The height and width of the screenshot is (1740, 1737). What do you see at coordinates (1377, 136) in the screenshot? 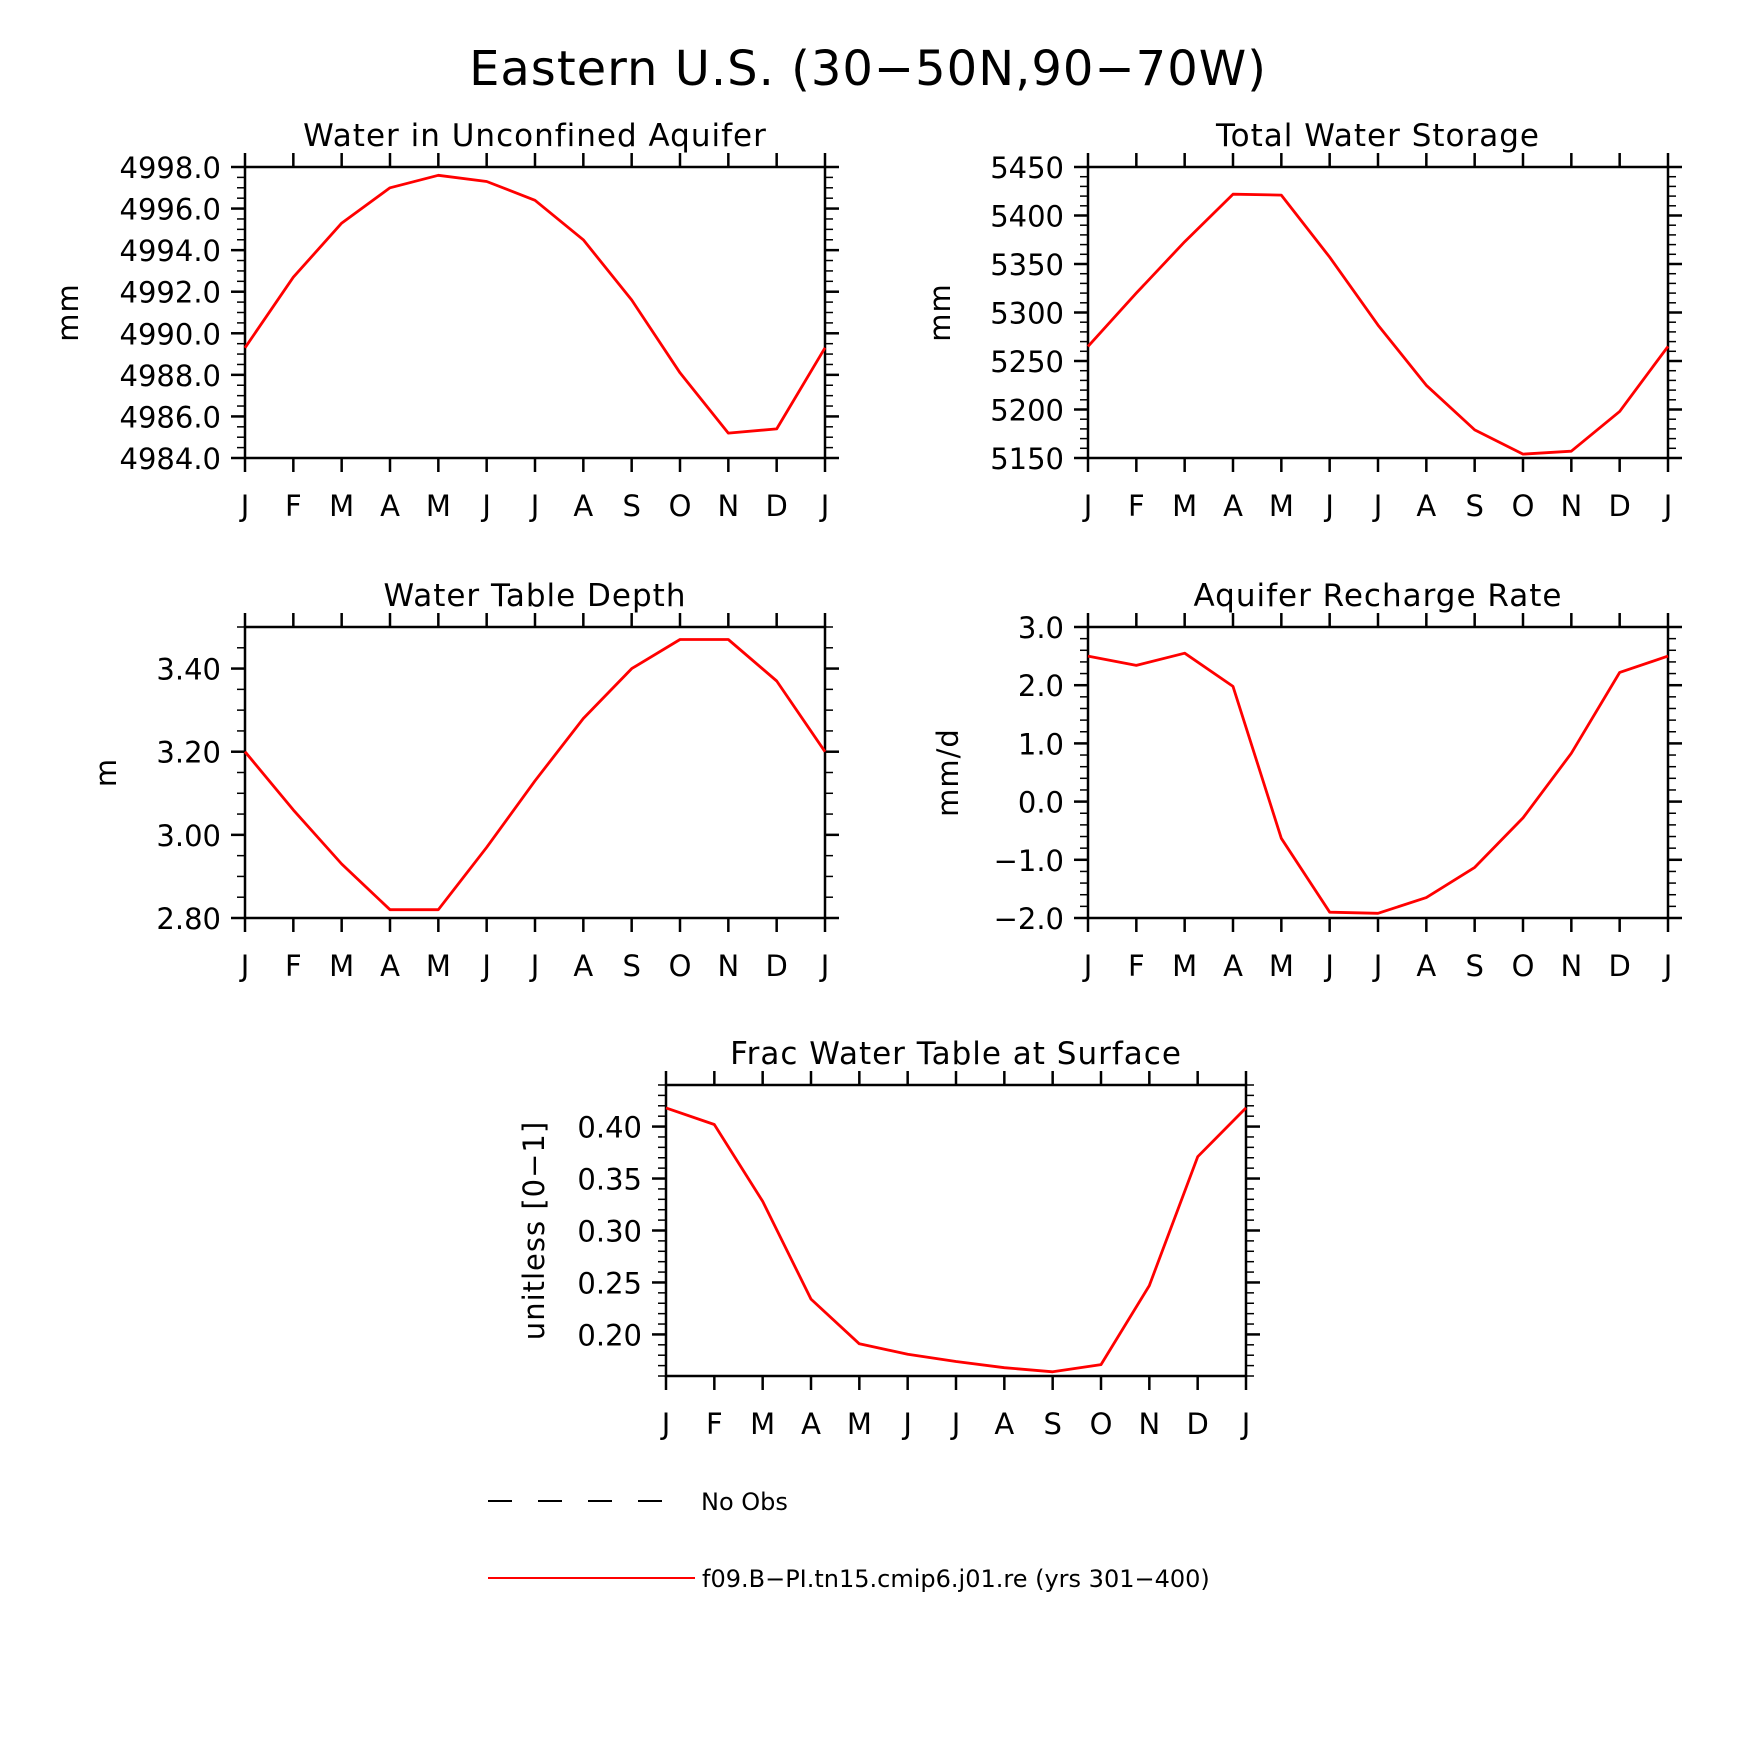
I see `panel-title: Total Water Storage` at bounding box center [1377, 136].